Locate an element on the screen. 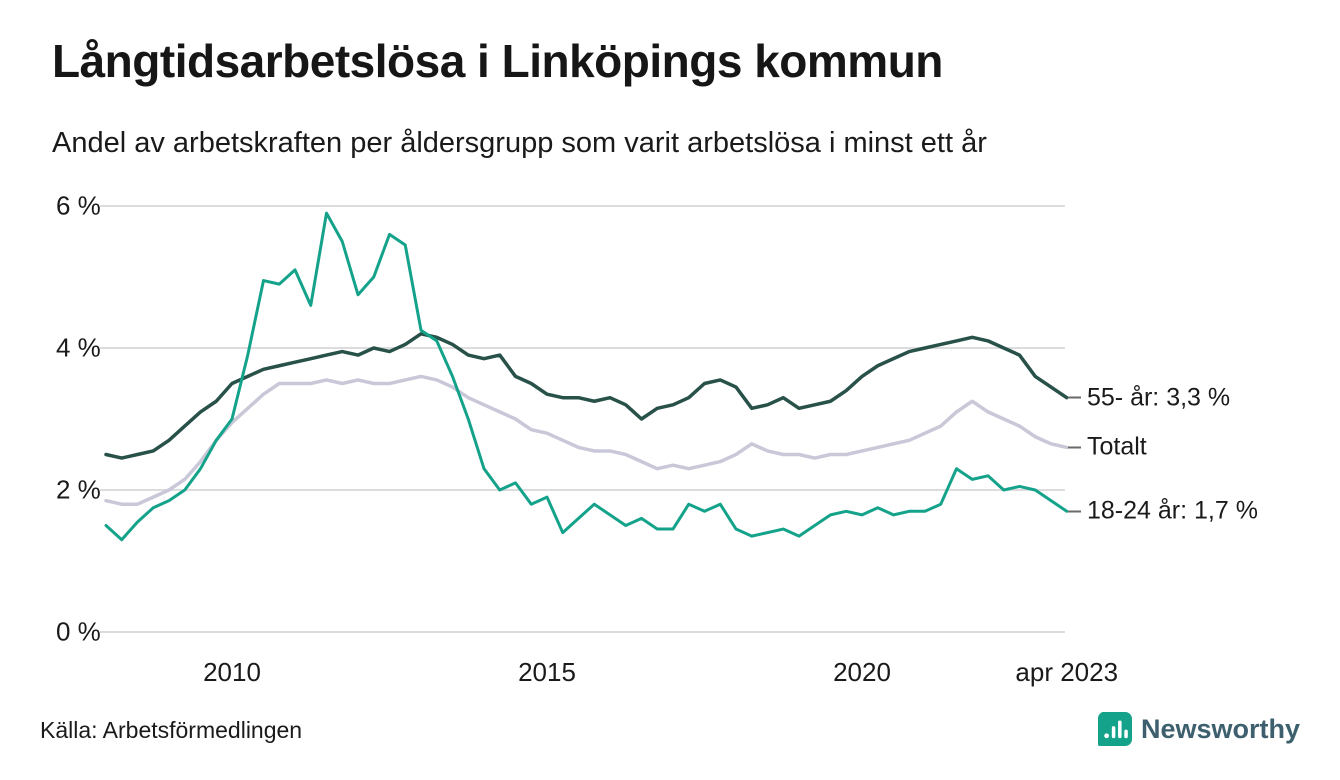 The height and width of the screenshot is (780, 1340). x-tick-label-2010: 2010 is located at coordinates (232, 672).